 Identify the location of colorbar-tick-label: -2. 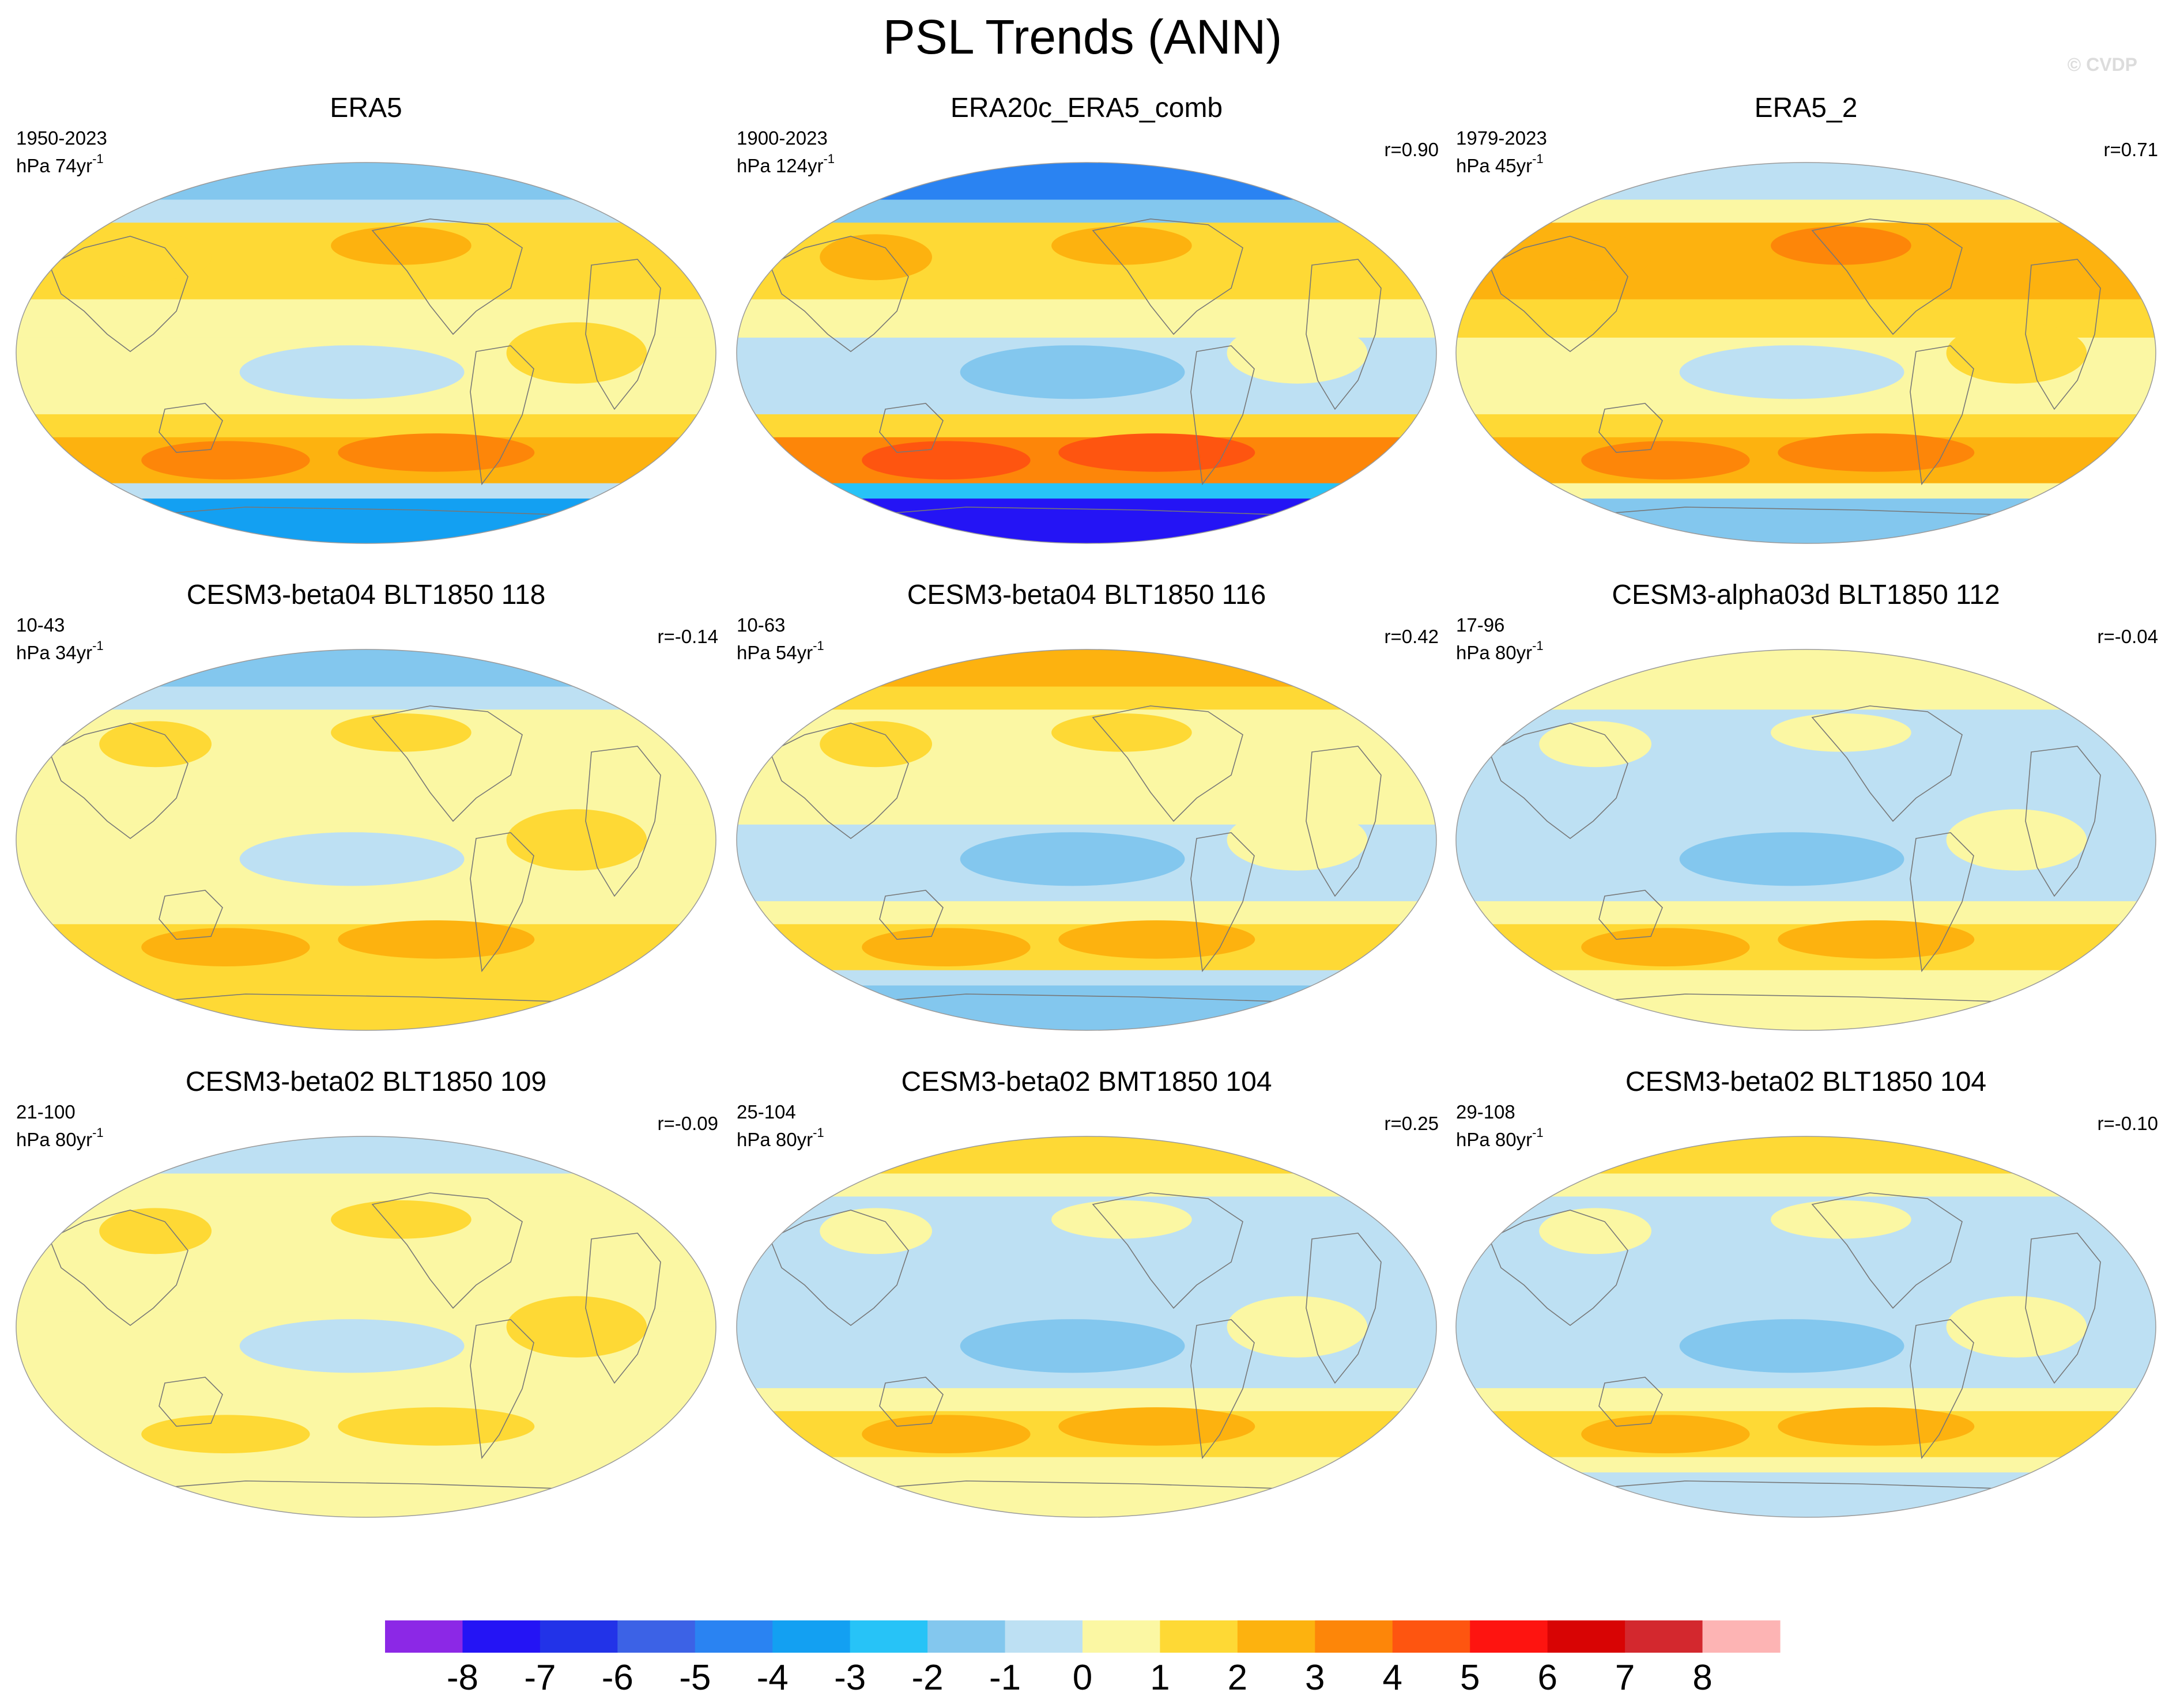
(928, 1678).